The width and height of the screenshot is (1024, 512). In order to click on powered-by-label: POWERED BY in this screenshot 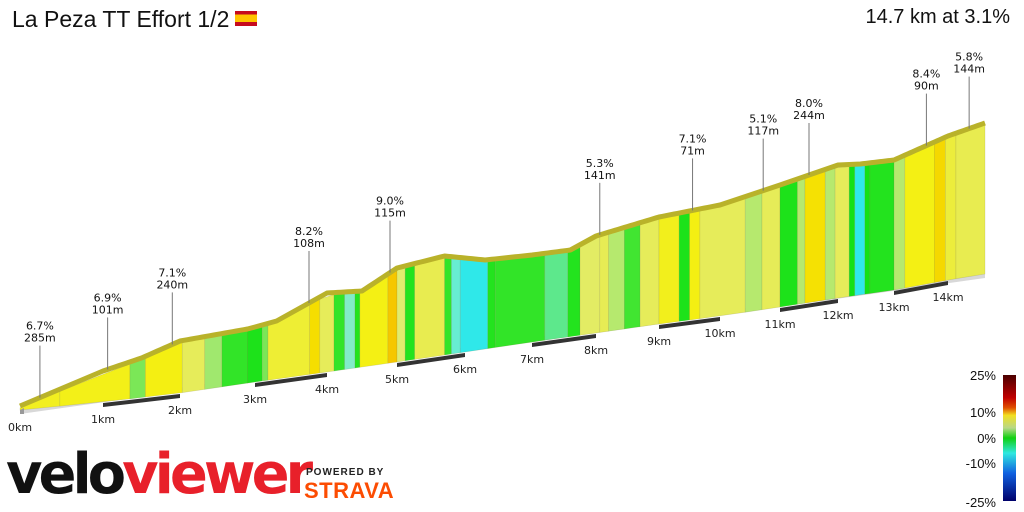, I will do `click(345, 472)`.